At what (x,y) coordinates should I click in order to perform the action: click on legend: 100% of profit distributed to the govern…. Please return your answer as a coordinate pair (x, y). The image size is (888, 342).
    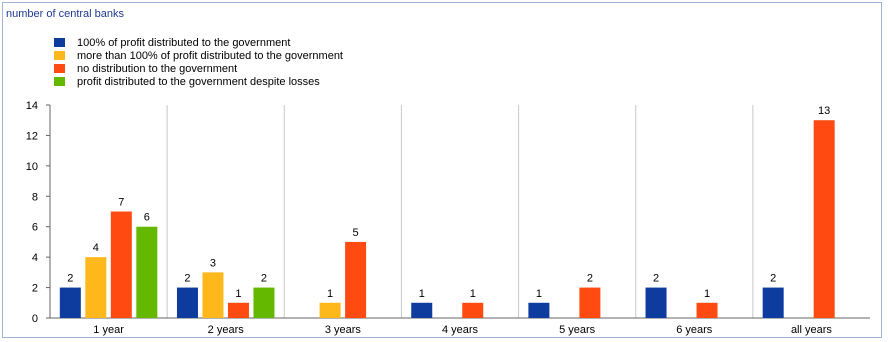
    Looking at the image, I should click on (198, 62).